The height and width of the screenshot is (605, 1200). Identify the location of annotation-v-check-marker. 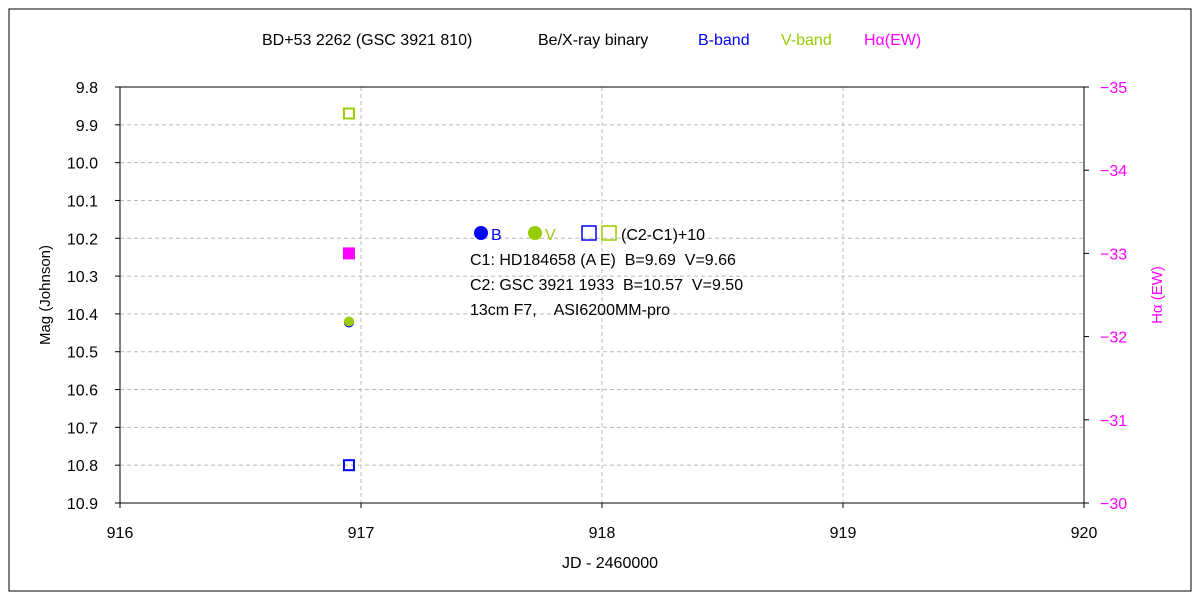
(609, 233).